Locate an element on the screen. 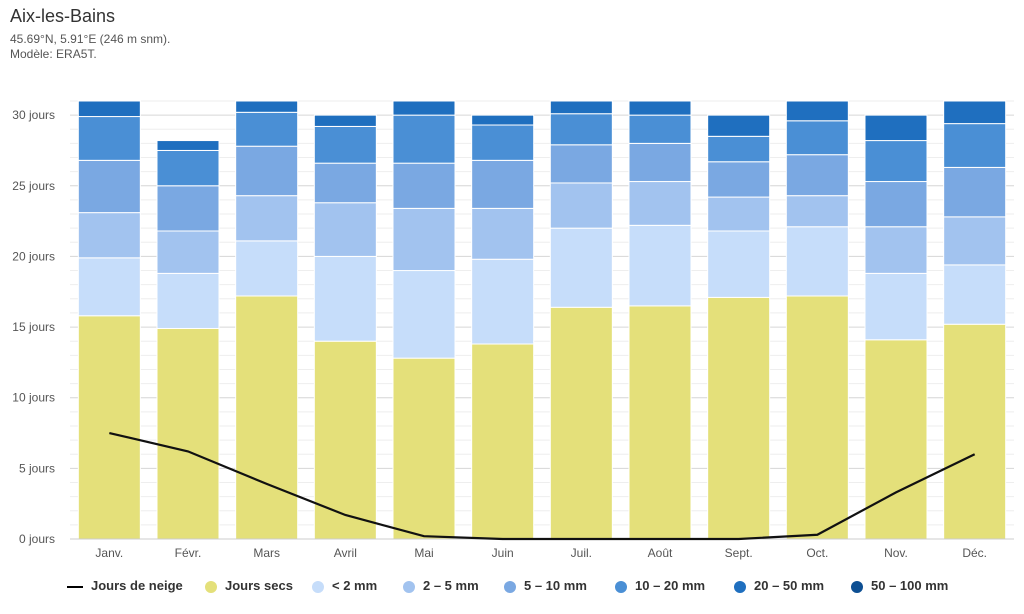 The image size is (1024, 614). legend-label: 20 – 50 mm is located at coordinates (789, 585).